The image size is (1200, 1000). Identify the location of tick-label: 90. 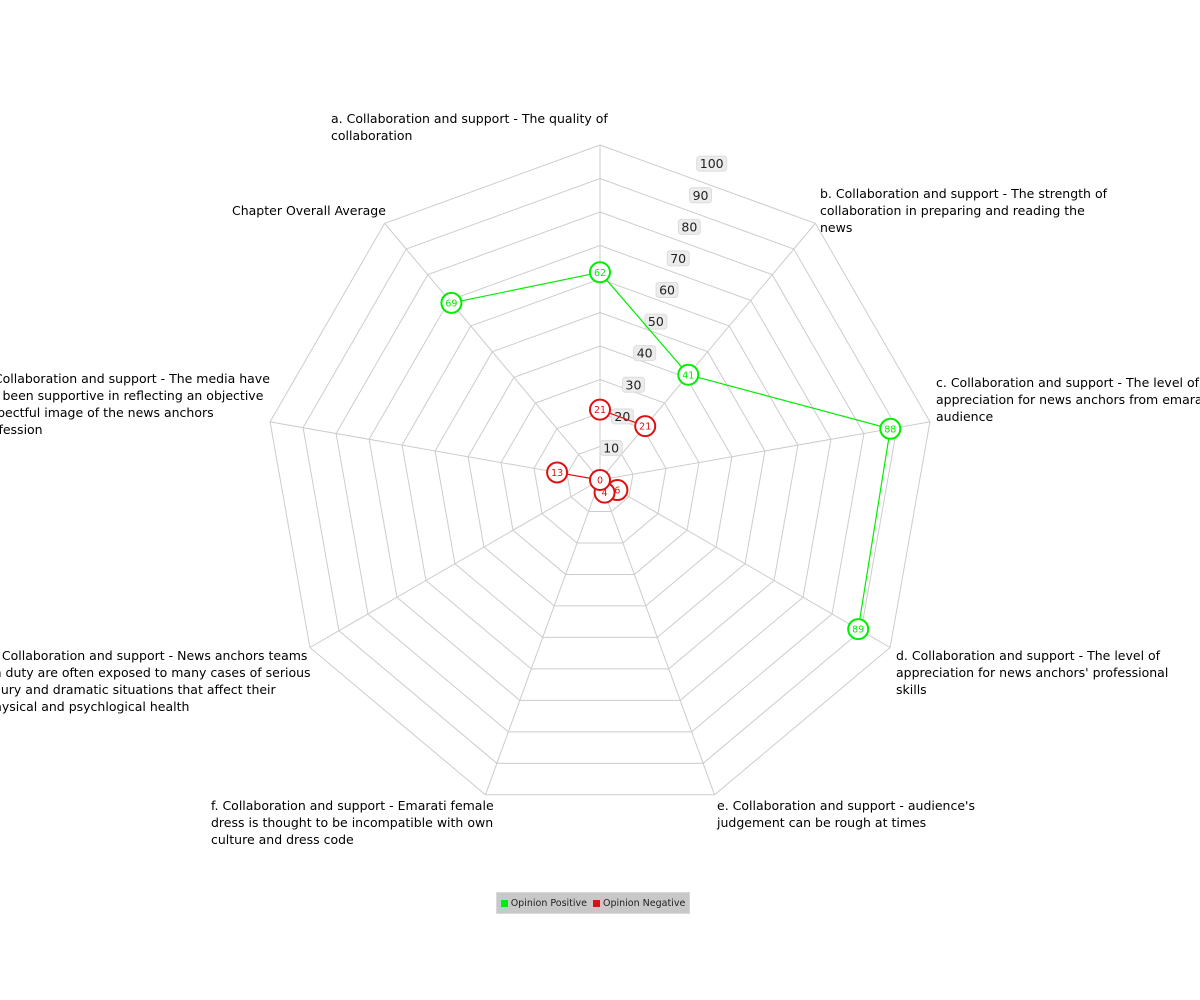
(701, 195).